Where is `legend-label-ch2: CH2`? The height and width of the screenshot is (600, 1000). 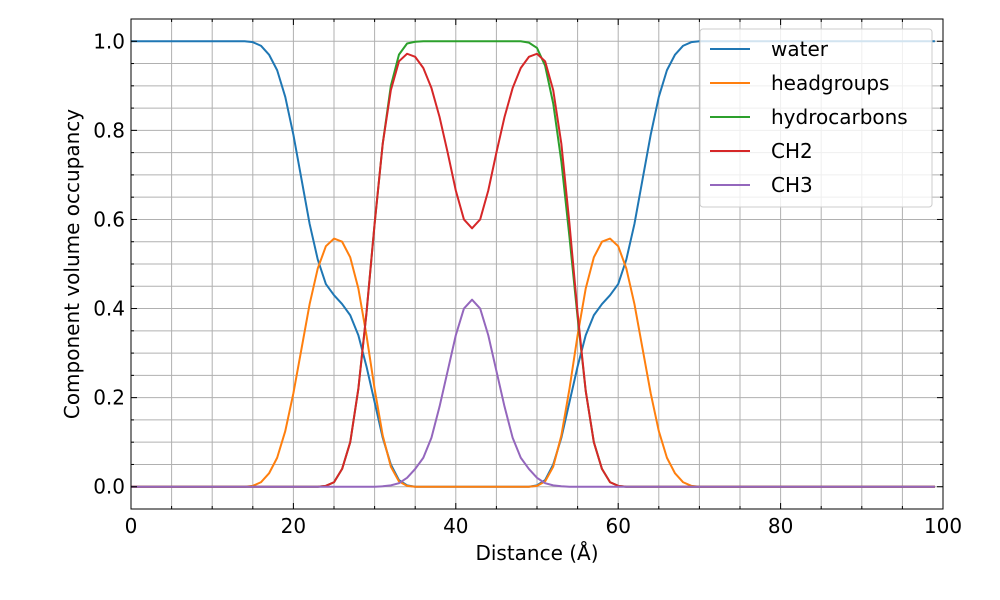
legend-label-ch2: CH2 is located at coordinates (792, 151).